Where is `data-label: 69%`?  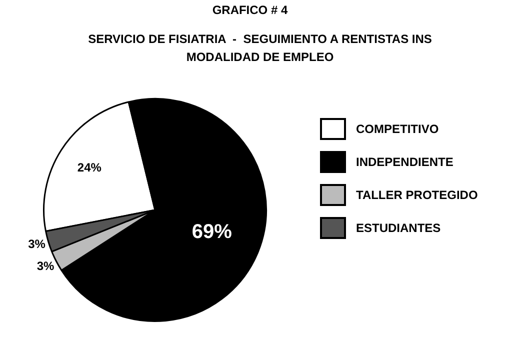
data-label: 69% is located at coordinates (212, 232).